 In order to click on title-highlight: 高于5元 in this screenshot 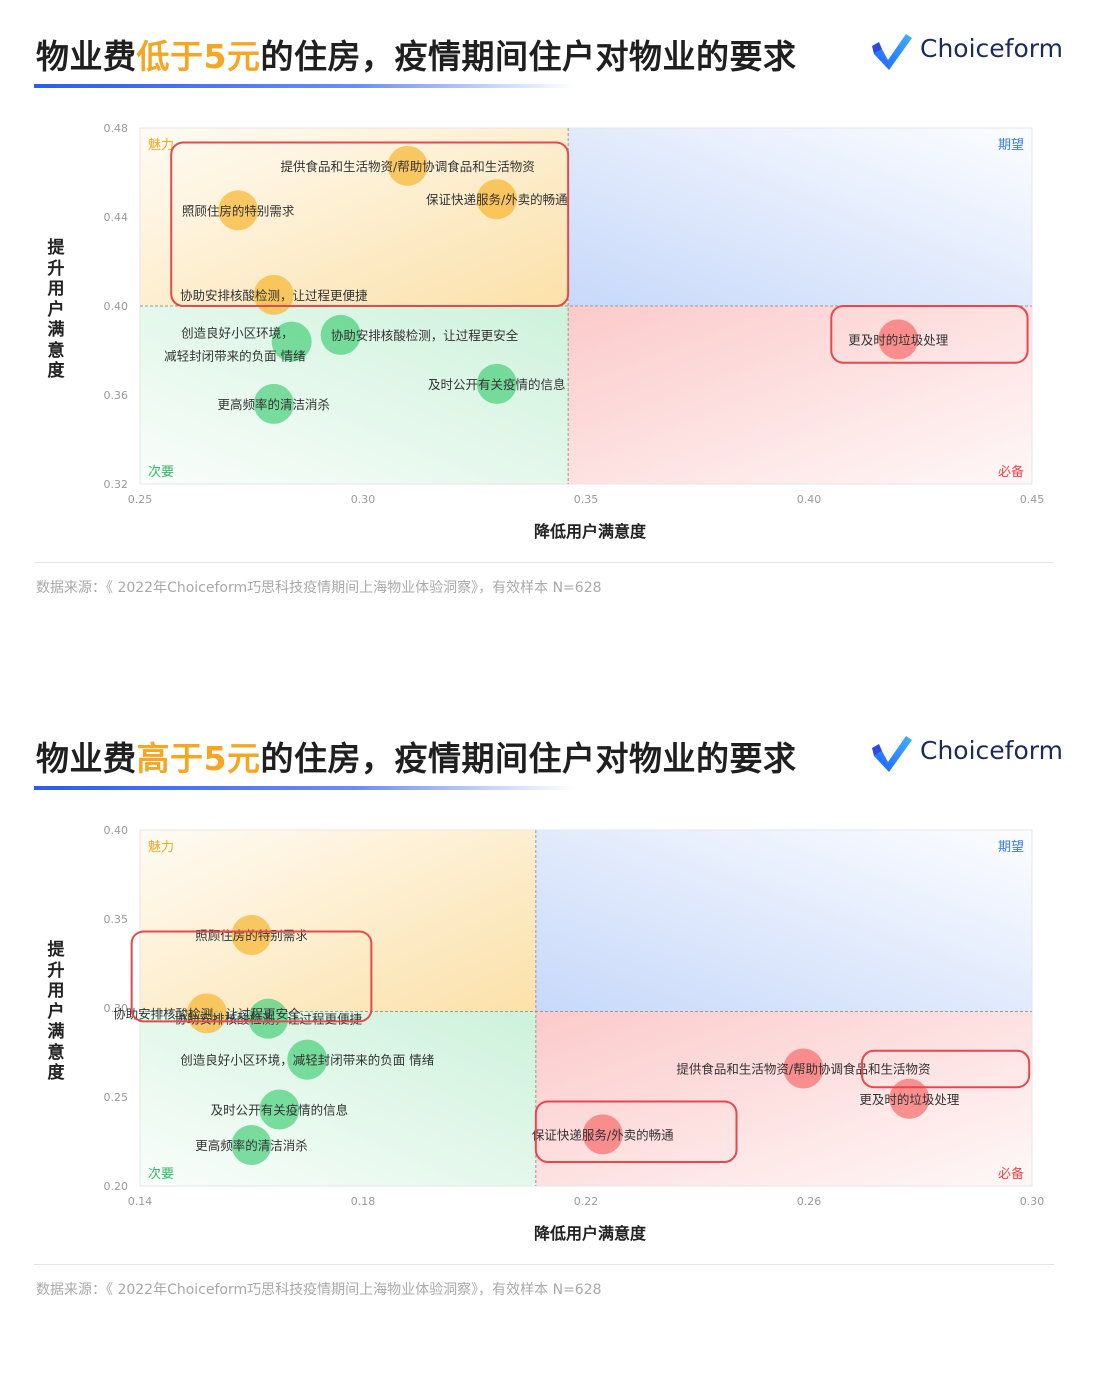, I will do `click(198, 758)`.